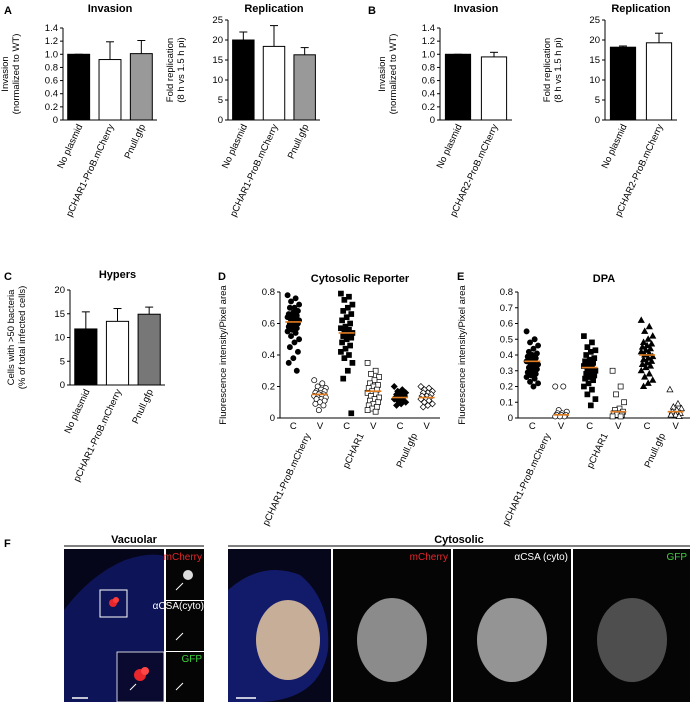 The image size is (693, 705). Describe the element at coordinates (547, 70) in the screenshot. I see `y-axis-label: Fold replication` at that location.